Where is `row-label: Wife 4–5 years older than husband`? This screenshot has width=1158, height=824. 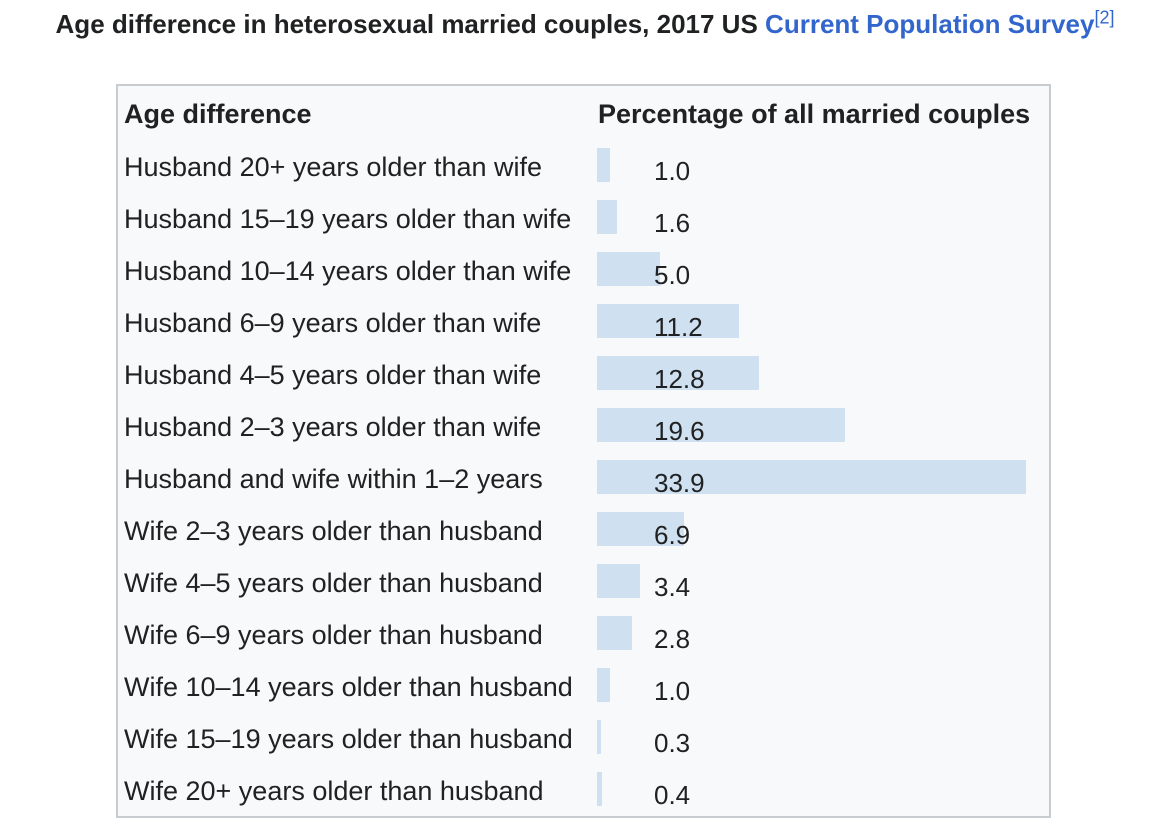 row-label: Wife 4–5 years older than husband is located at coordinates (333, 583).